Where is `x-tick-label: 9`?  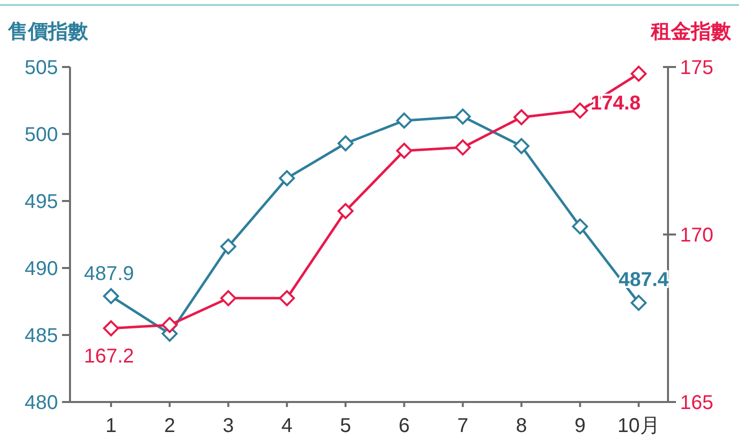 x-tick-label: 9 is located at coordinates (580, 426).